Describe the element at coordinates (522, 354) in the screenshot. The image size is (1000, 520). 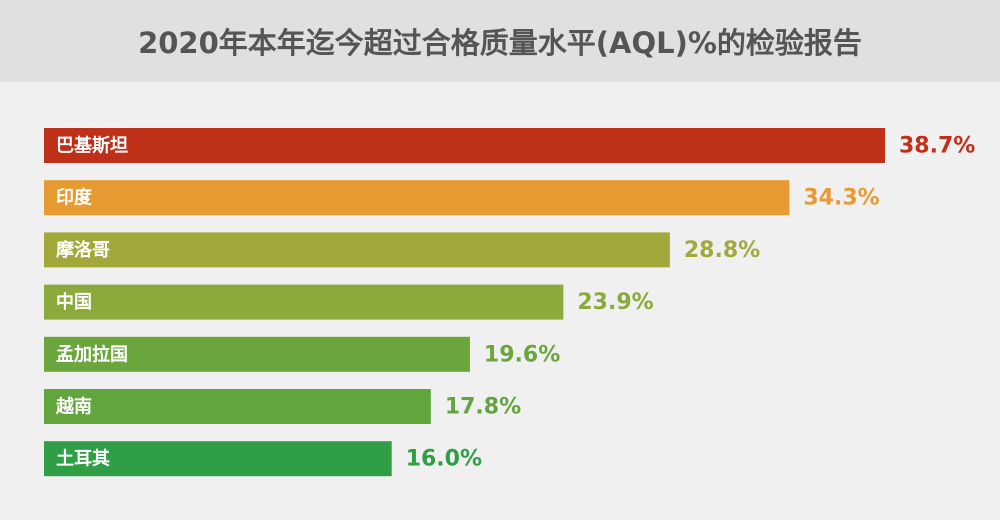
I see `value-label: 19.6%` at that location.